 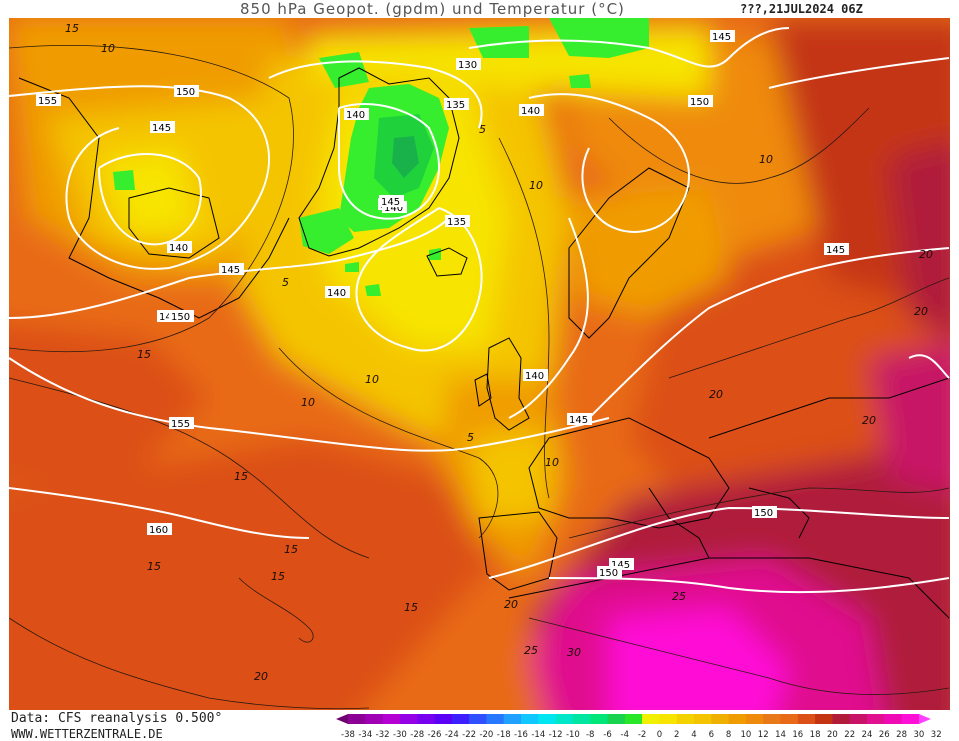 What do you see at coordinates (609, 163) in the screenshot?
I see `geopot-150-norway` at bounding box center [609, 163].